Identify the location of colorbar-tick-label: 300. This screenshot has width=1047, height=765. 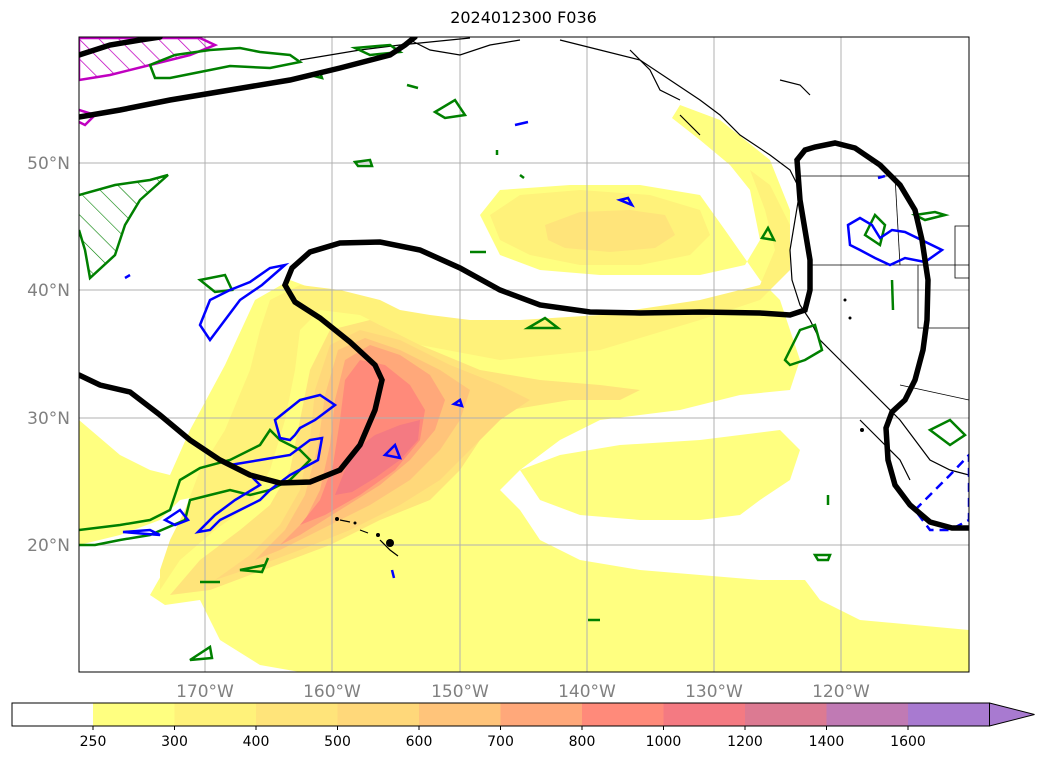
(174, 742).